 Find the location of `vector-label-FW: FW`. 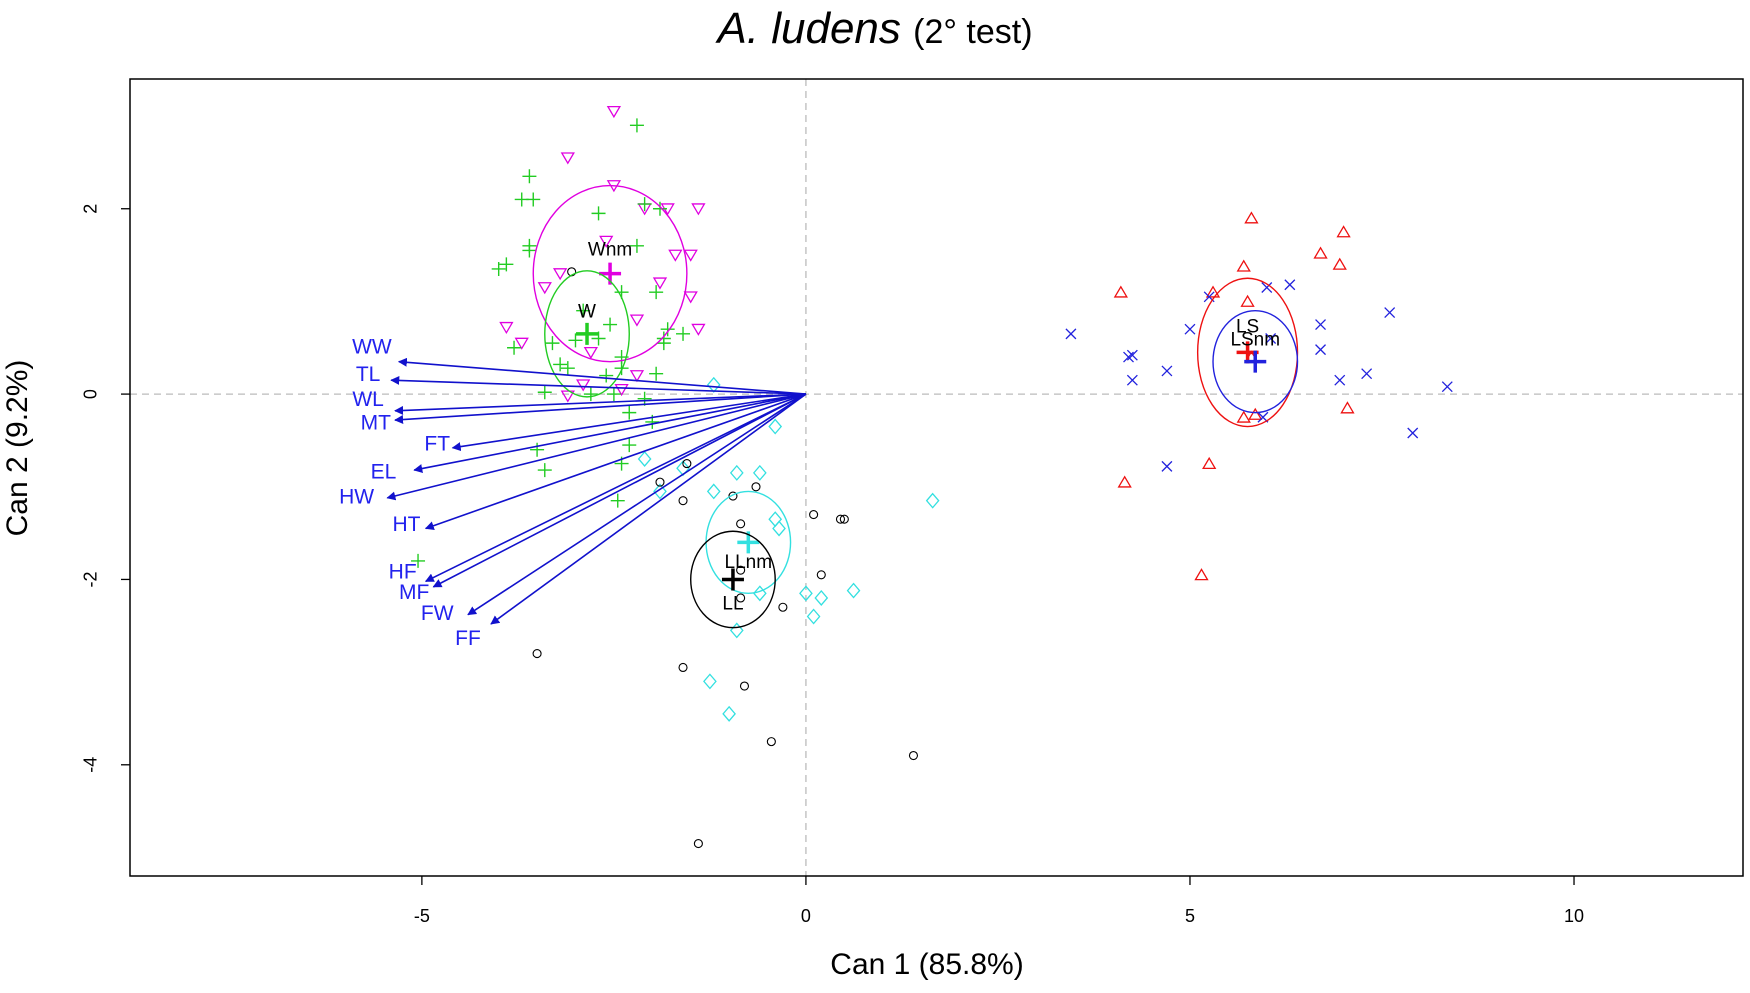

vector-label-FW: FW is located at coordinates (437, 613).